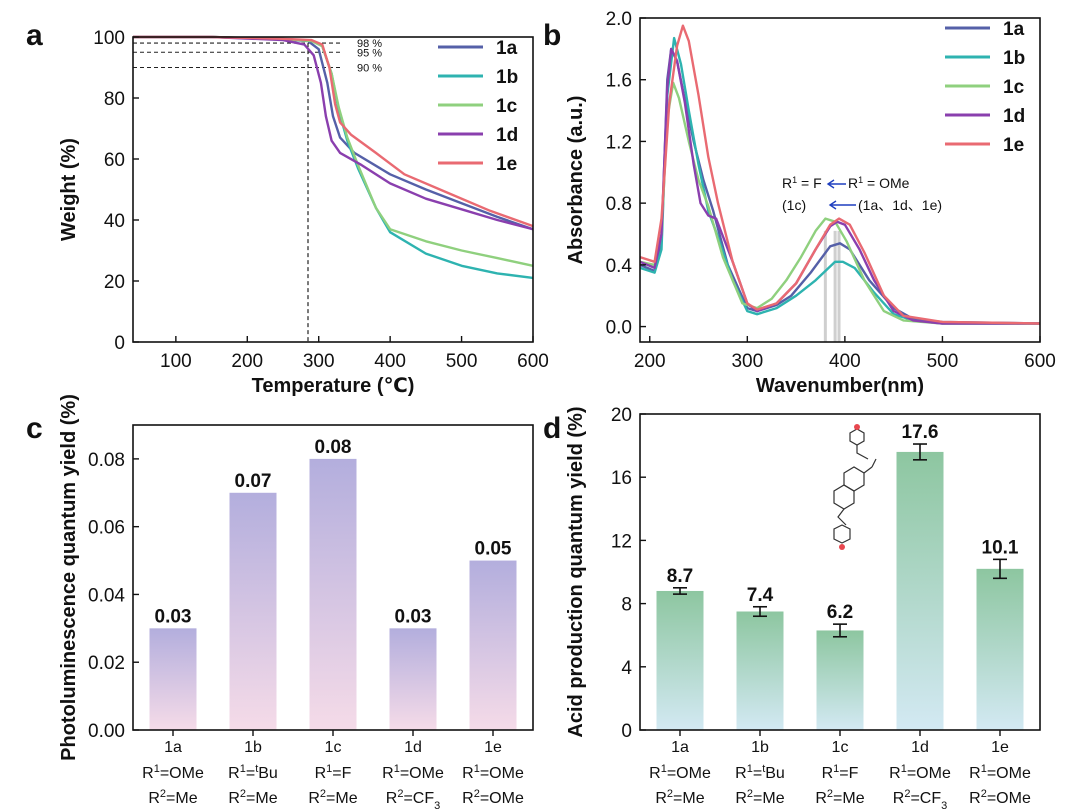 The image size is (1080, 810). What do you see at coordinates (333, 447) in the screenshot?
I see `value-label-1c: 0.08` at bounding box center [333, 447].